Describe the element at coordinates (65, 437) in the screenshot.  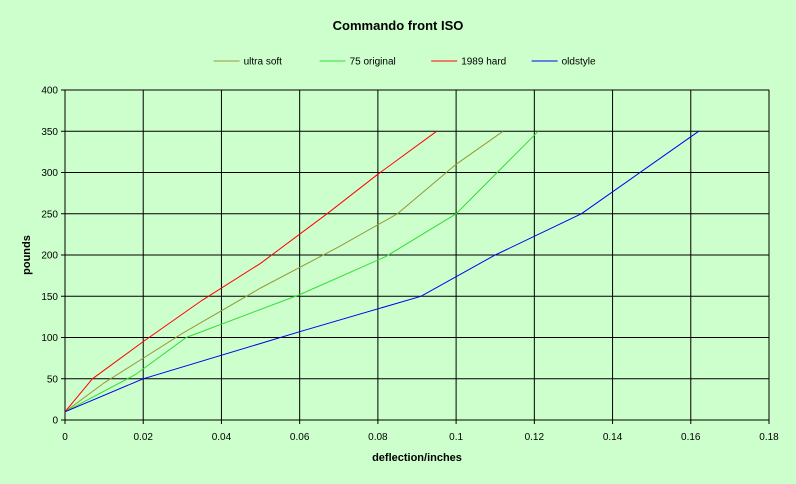
I see `x-tick-label: 0` at that location.